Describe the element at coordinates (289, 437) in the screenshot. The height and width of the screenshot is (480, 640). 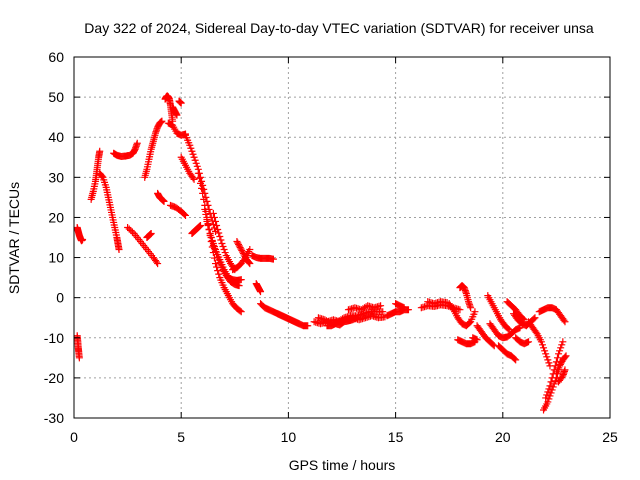
I see `x-tick-label: 10` at that location.